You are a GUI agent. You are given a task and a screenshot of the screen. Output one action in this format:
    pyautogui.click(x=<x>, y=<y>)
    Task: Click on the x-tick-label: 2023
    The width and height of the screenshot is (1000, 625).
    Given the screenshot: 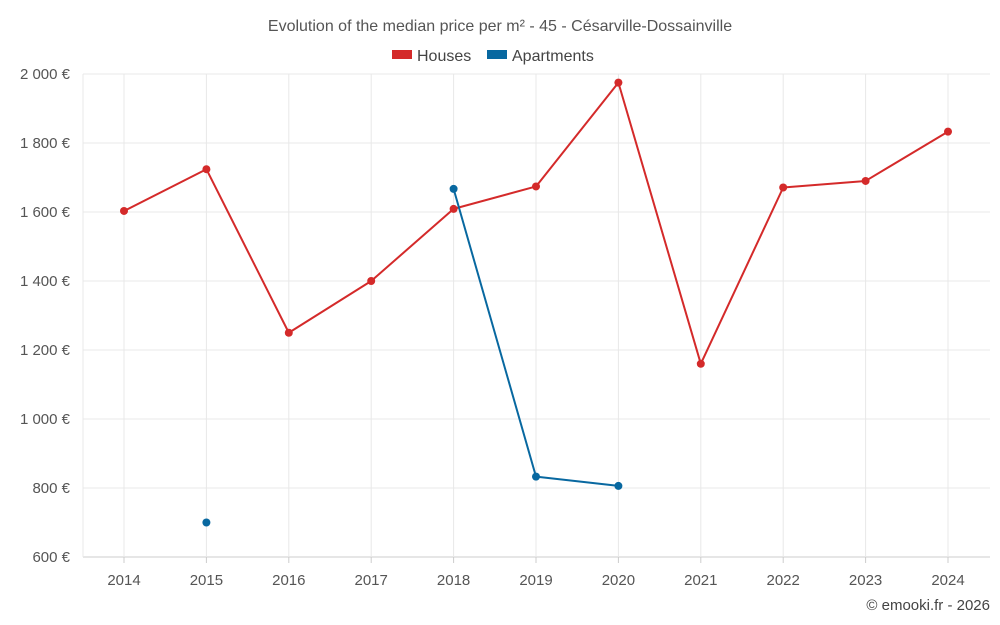 What is the action you would take?
    pyautogui.click(x=865, y=580)
    